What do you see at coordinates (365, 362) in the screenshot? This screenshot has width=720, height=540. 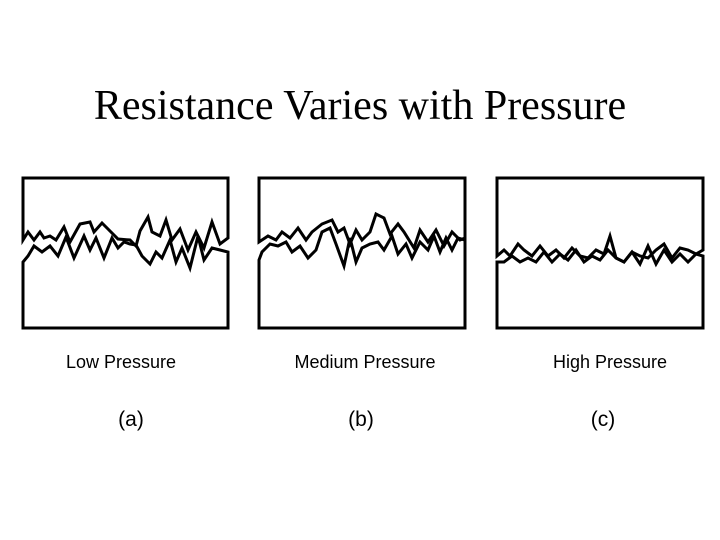 I see `caption-medium-pressure: Medium Pressure` at bounding box center [365, 362].